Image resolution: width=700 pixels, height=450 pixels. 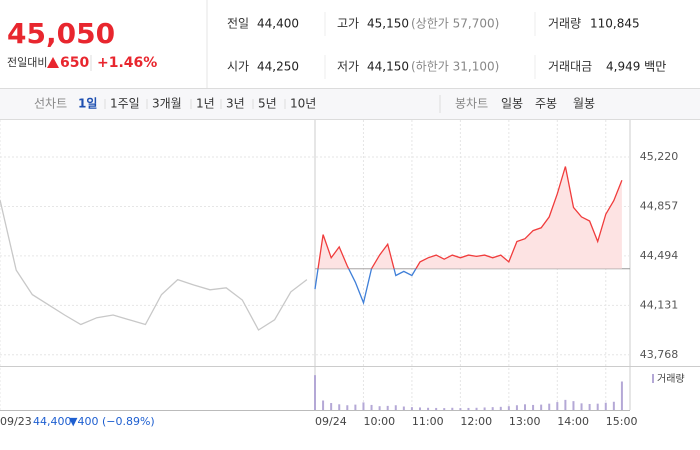 What do you see at coordinates (167, 104) in the screenshot?
I see `tab: 3개월` at bounding box center [167, 104].